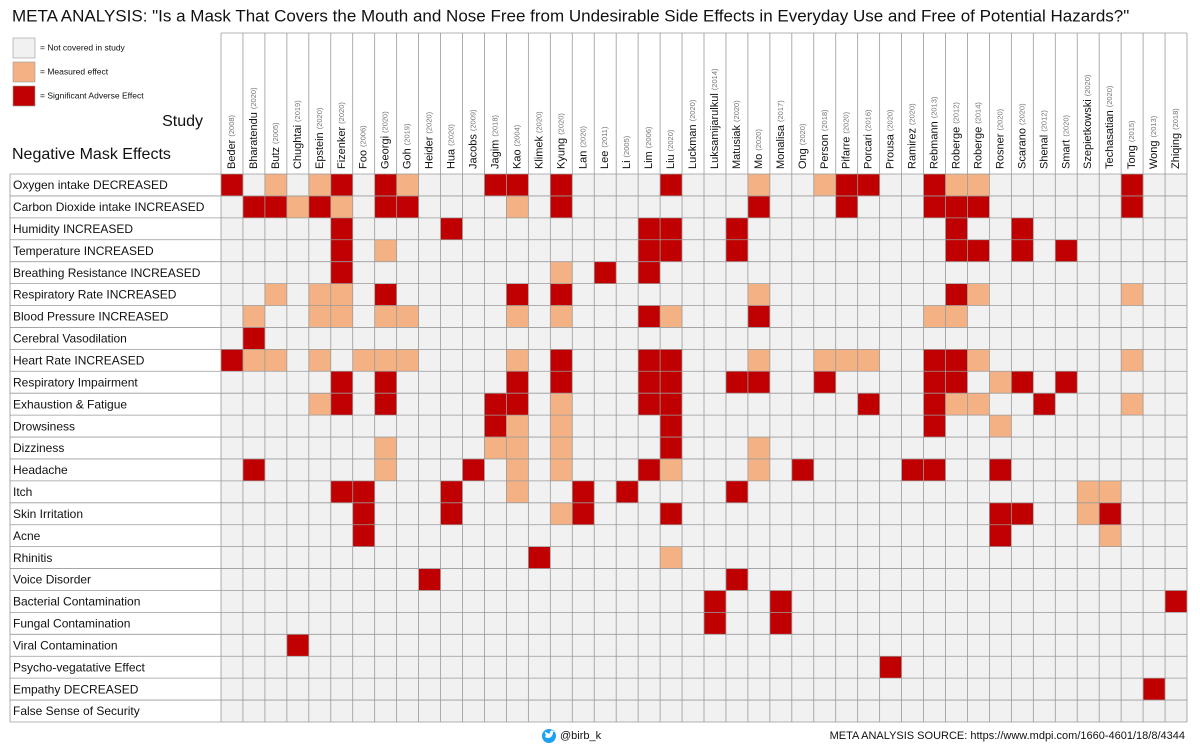 The width and height of the screenshot is (1200, 751). I want to click on study-year: (2017), so click(780, 111).